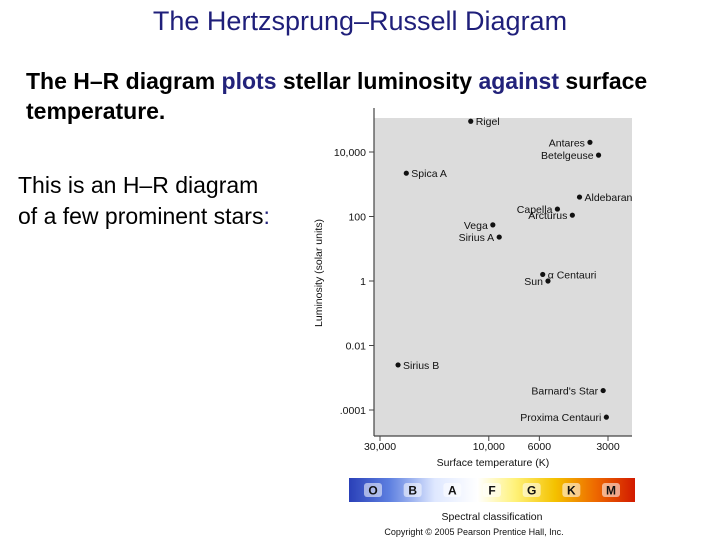 Image resolution: width=720 pixels, height=540 pixels. I want to click on x-tick-label: 3000, so click(608, 447).